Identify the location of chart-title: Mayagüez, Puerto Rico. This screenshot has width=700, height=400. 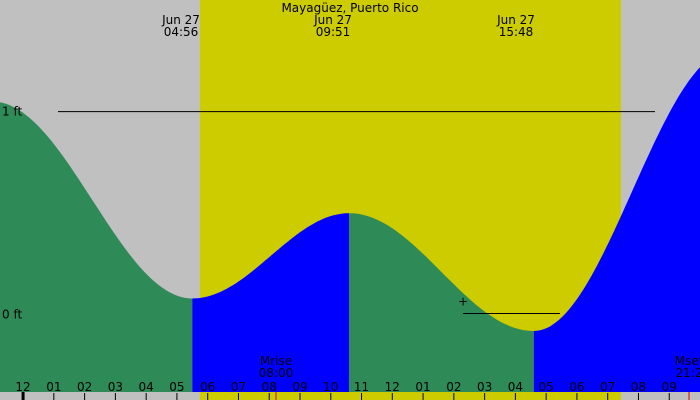
(349, 8).